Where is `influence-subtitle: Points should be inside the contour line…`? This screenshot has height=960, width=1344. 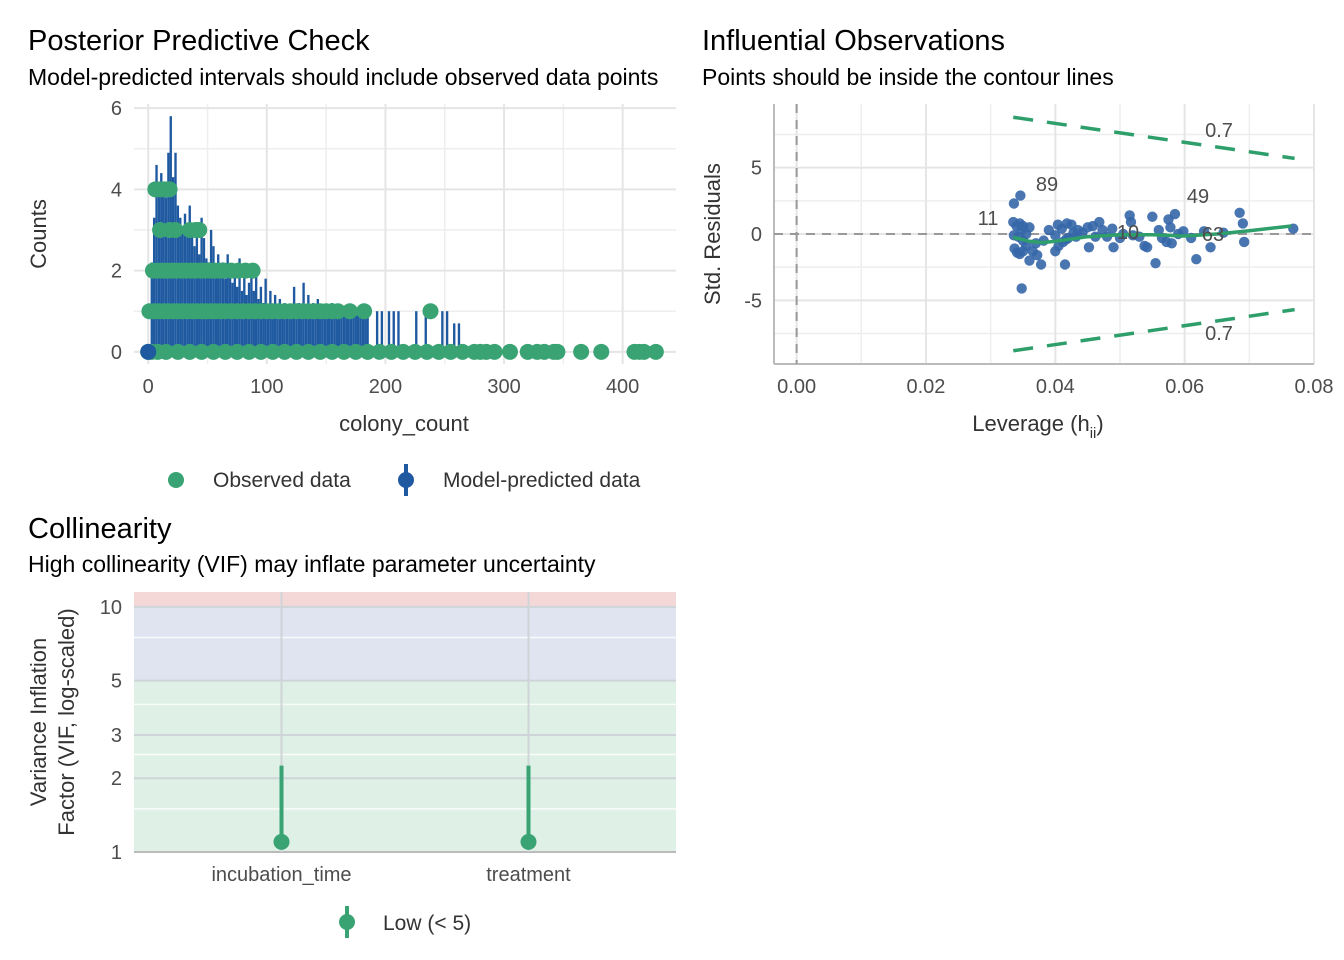
influence-subtitle: Points should be inside the contour line… is located at coordinates (908, 77).